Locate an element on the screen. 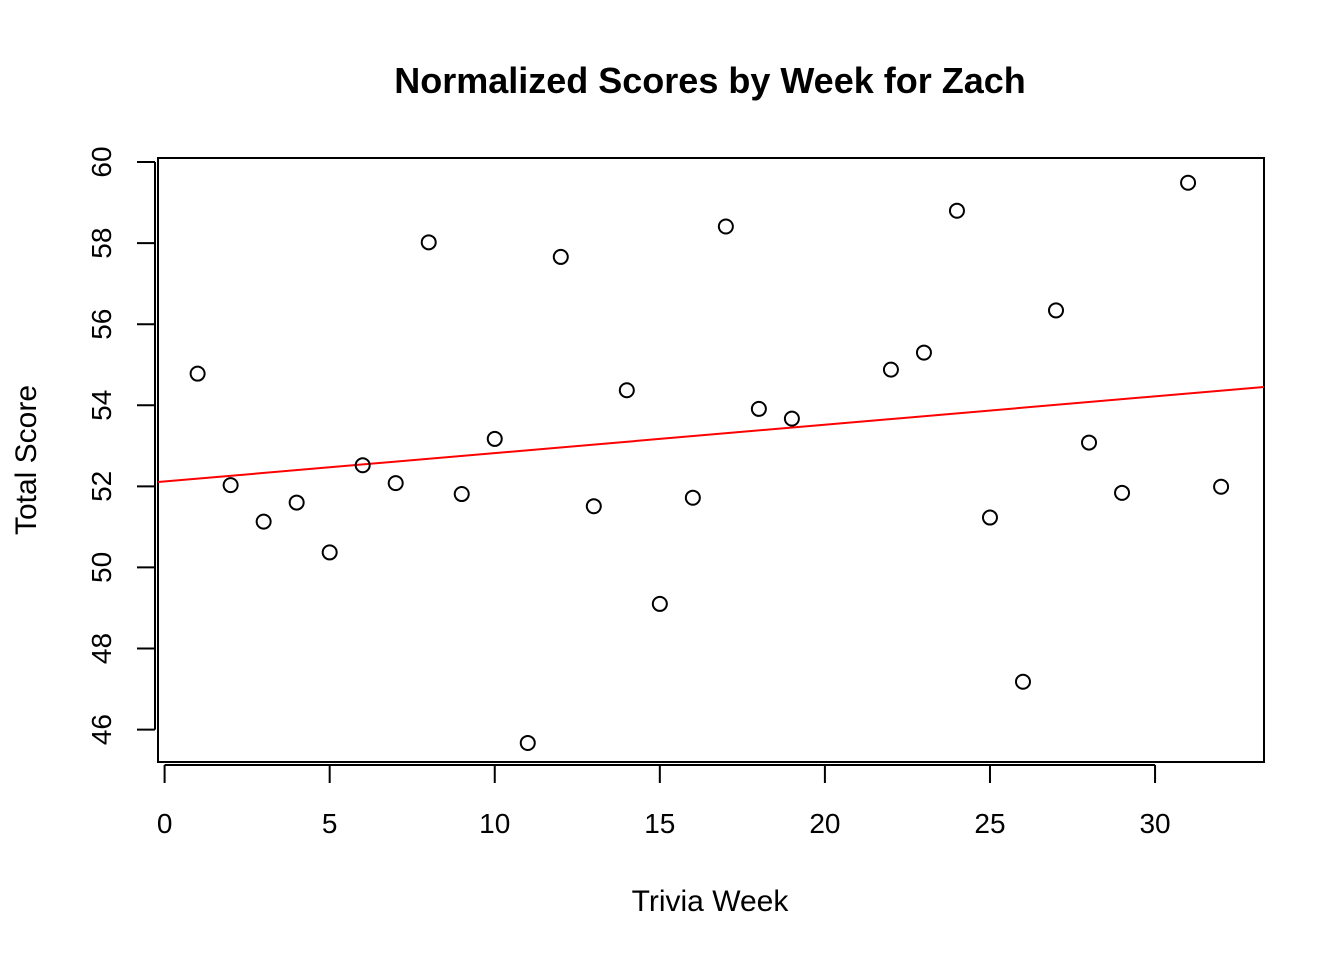 The image size is (1344, 960). y-axis-label: Total Score is located at coordinates (26, 460).